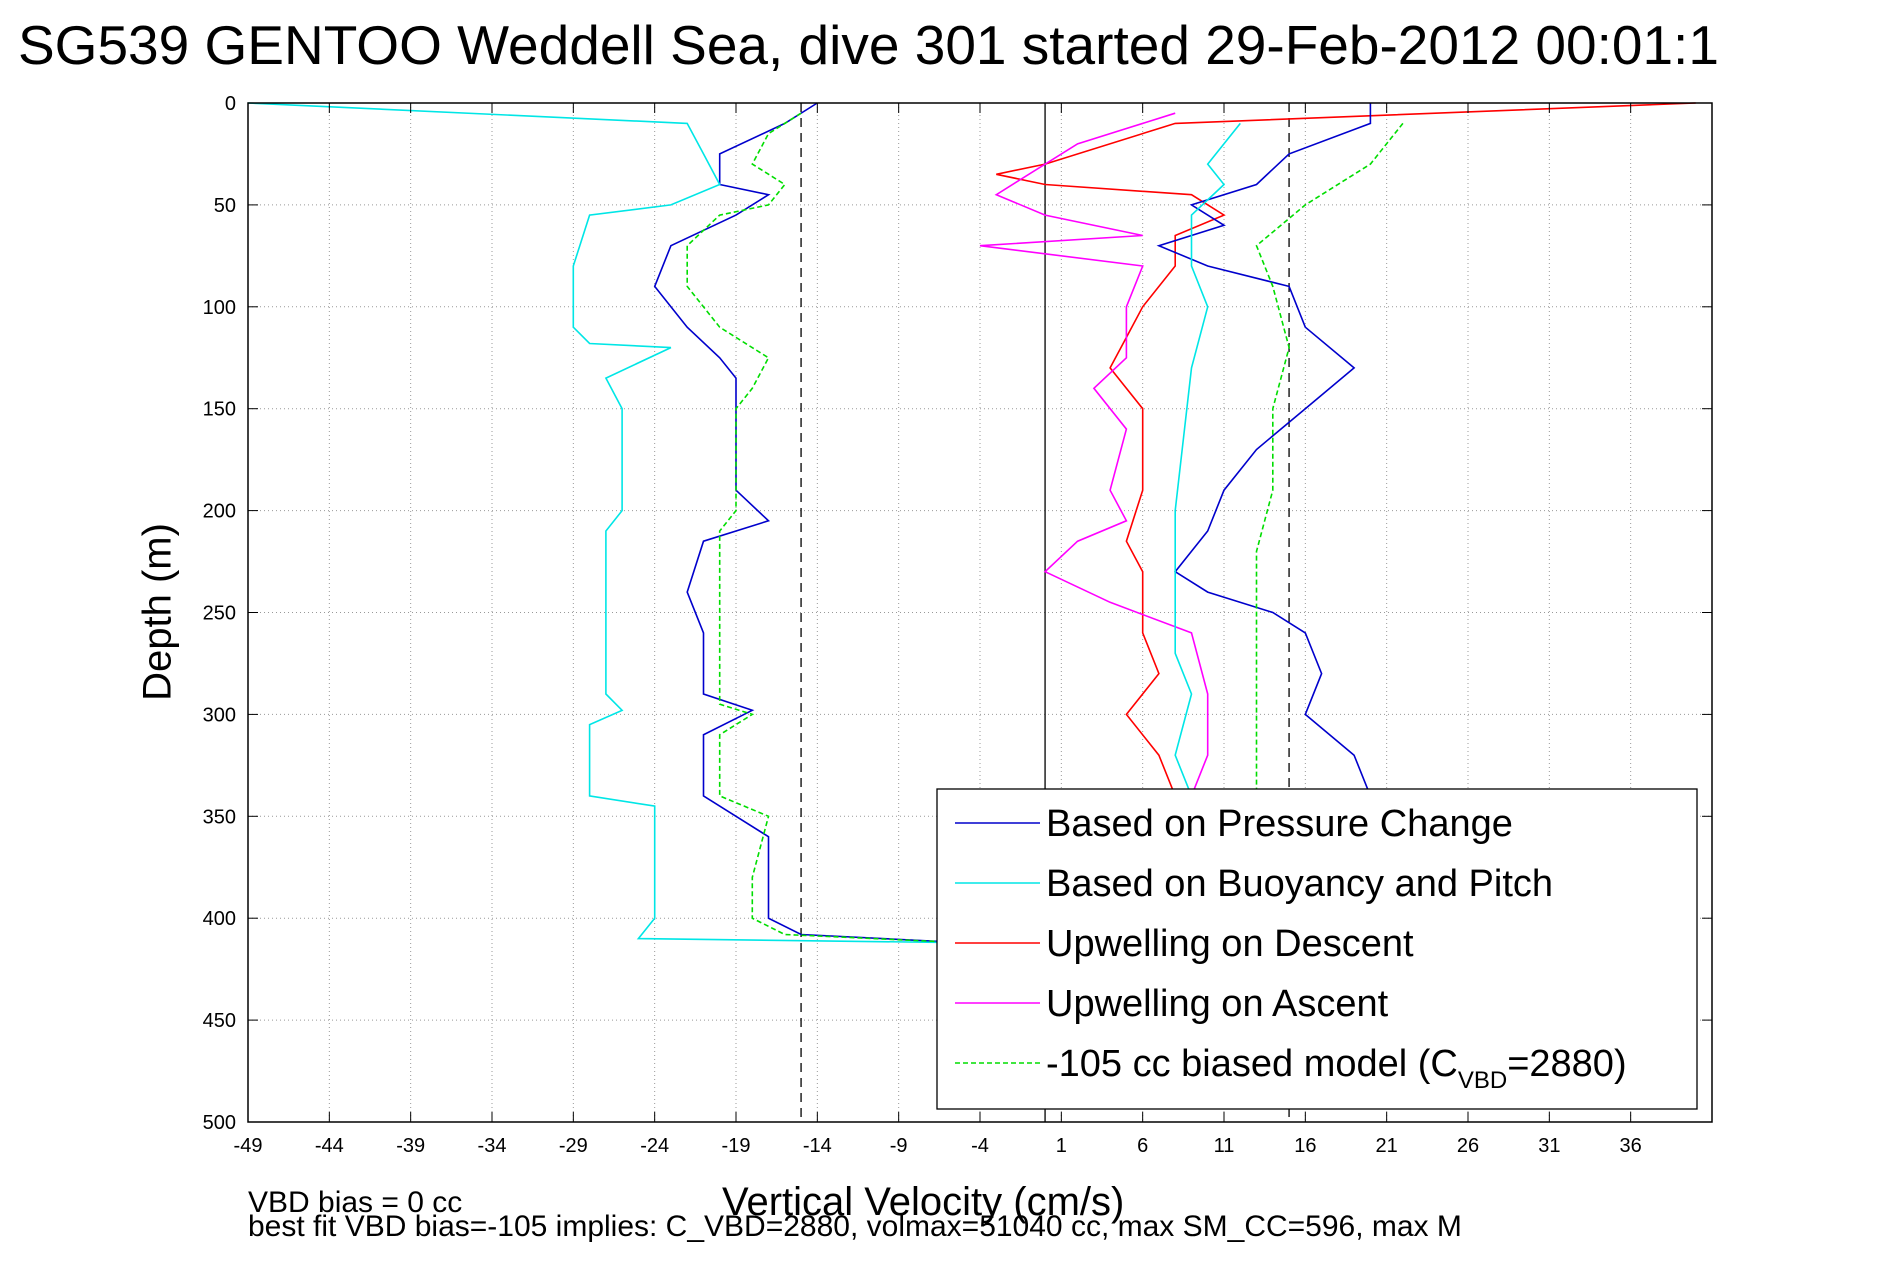 The height and width of the screenshot is (1262, 1891). I want to click on x-tick-label: 26, so click(1468, 1146).